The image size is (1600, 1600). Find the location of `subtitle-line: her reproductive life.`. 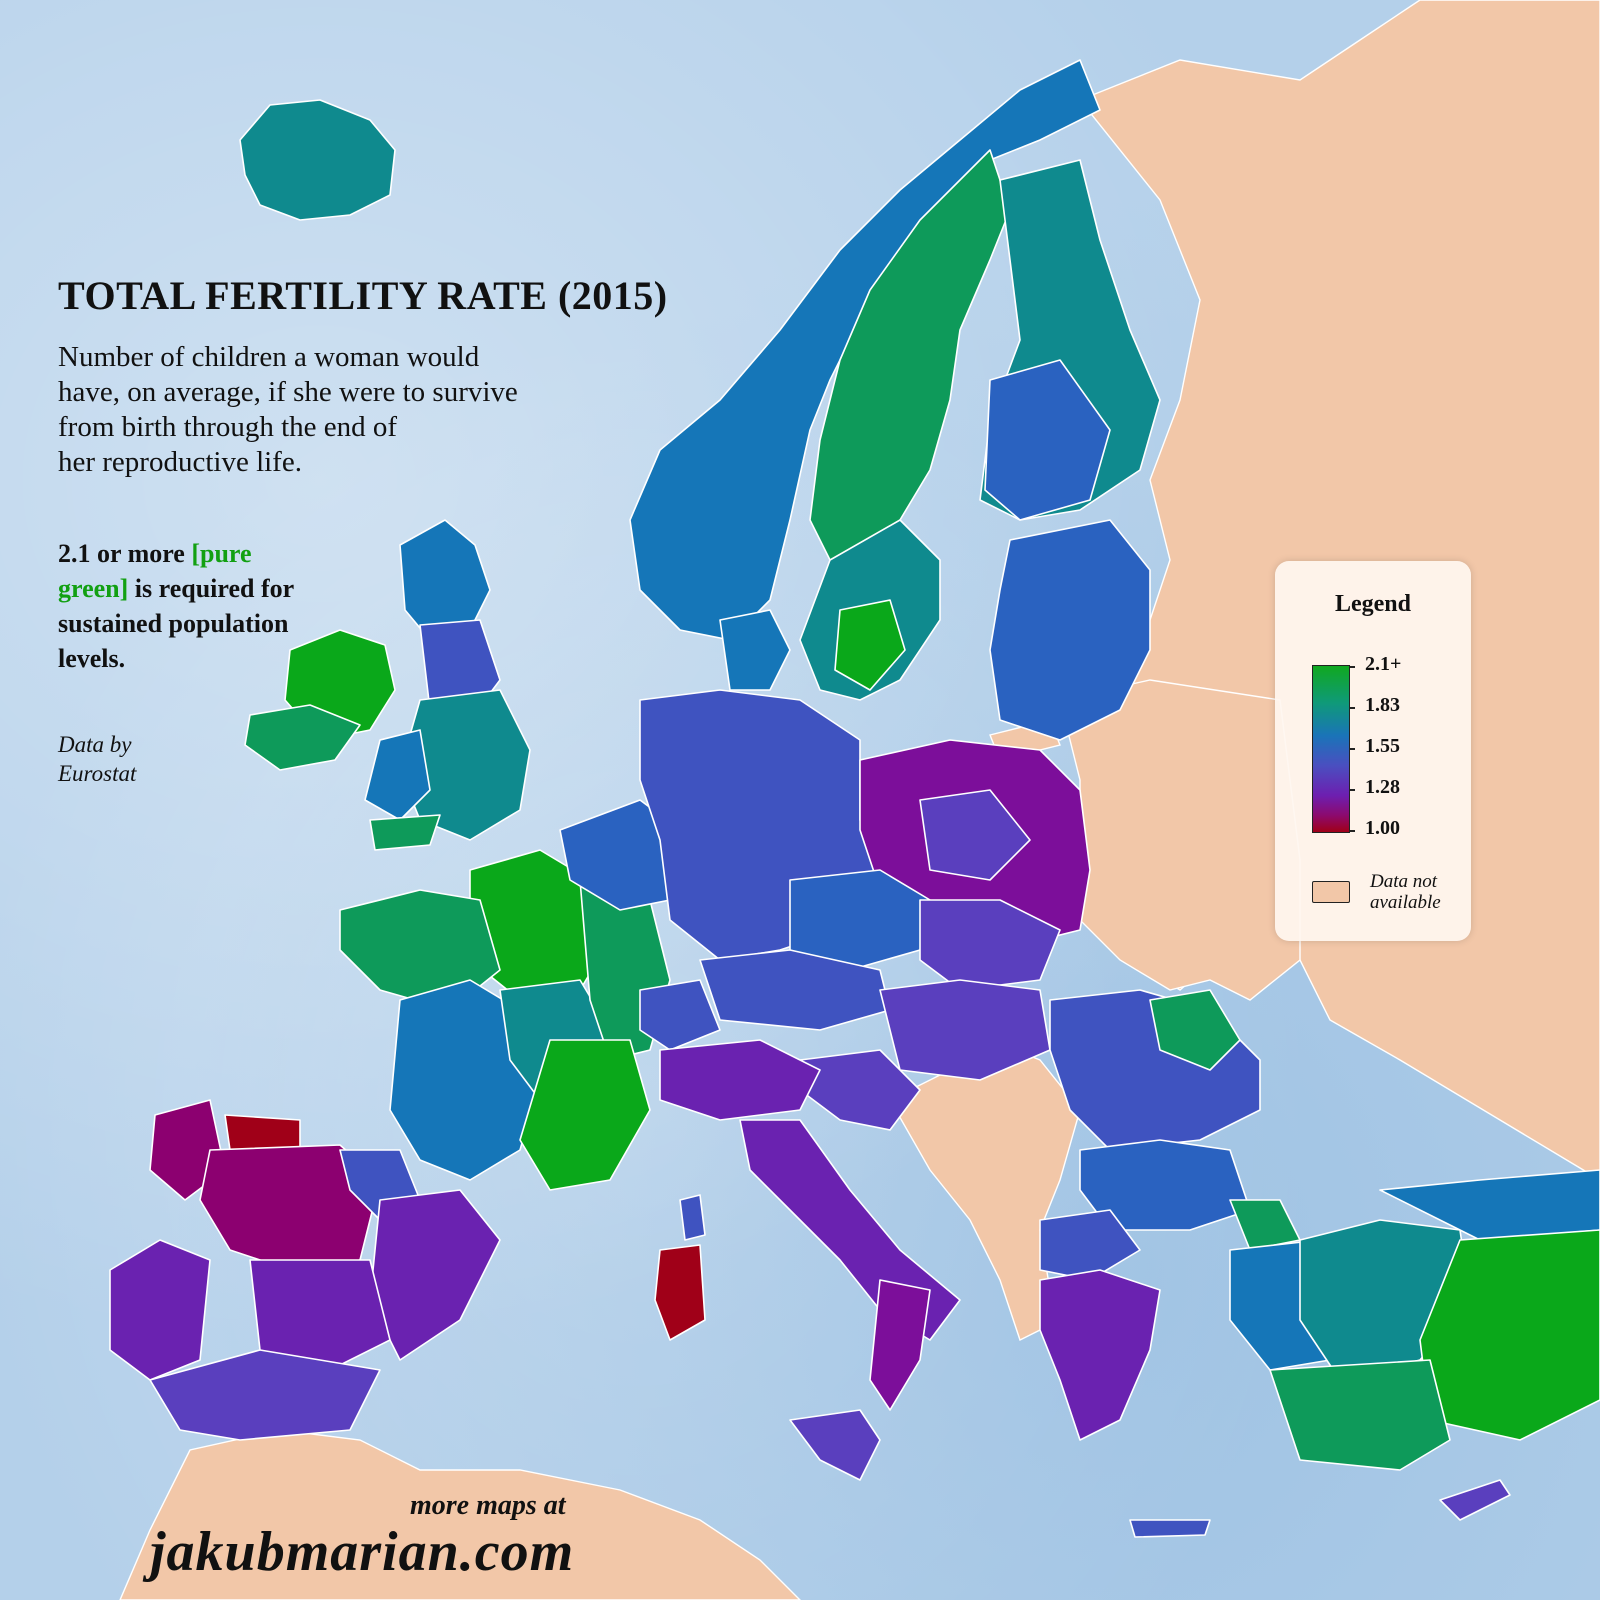

subtitle-line: her reproductive life. is located at coordinates (180, 462).